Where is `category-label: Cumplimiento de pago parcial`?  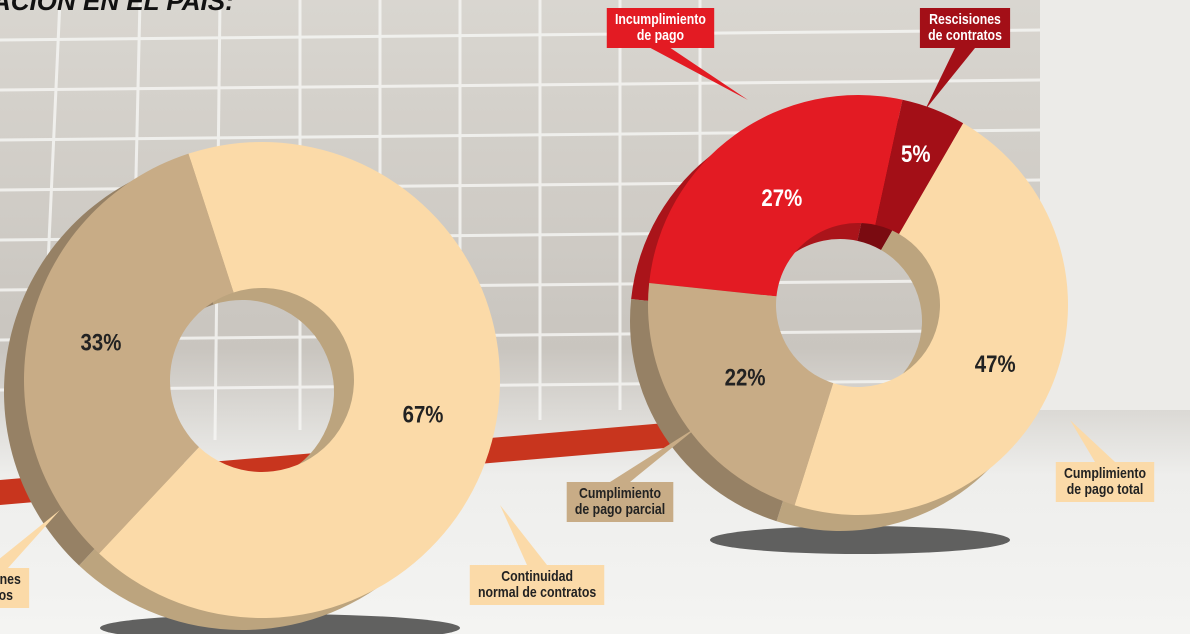 category-label: Cumplimiento de pago parcial is located at coordinates (620, 502).